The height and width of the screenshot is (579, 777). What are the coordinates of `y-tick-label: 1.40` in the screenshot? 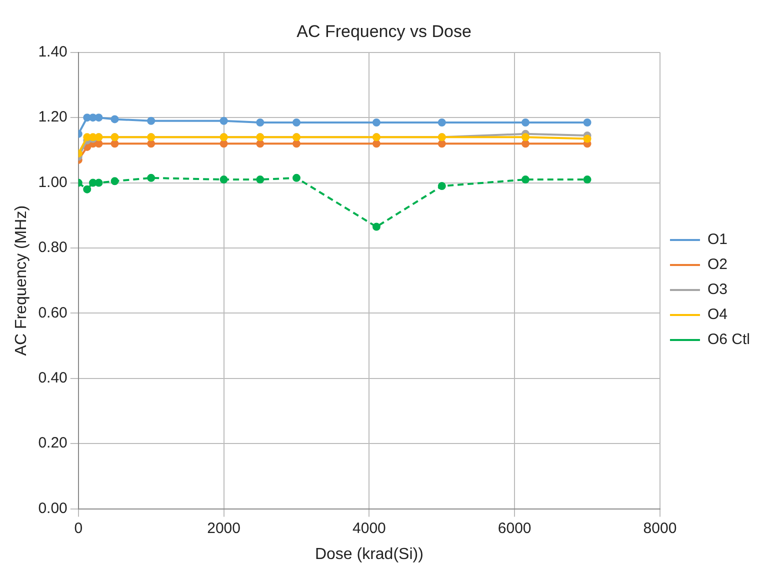 It's located at (53, 52).